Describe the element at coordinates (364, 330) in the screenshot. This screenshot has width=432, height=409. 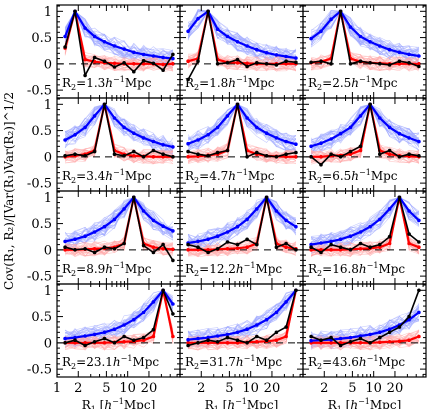
I see `panel-frame` at that location.